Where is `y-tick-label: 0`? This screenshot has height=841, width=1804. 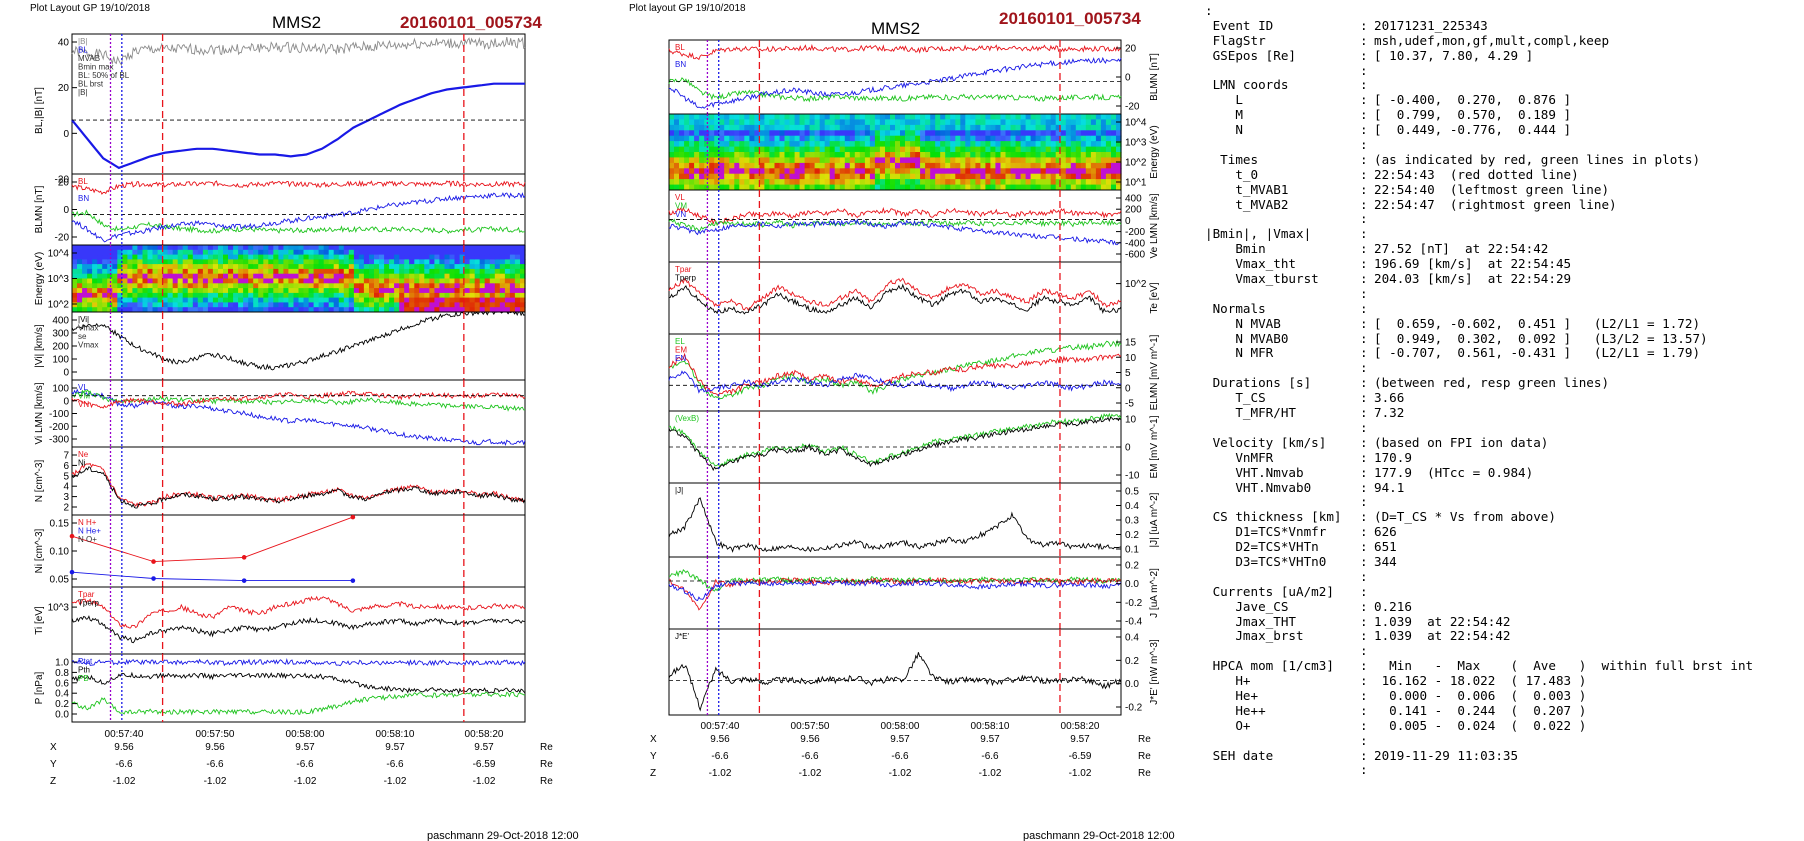 y-tick-label: 0 is located at coordinates (66, 373).